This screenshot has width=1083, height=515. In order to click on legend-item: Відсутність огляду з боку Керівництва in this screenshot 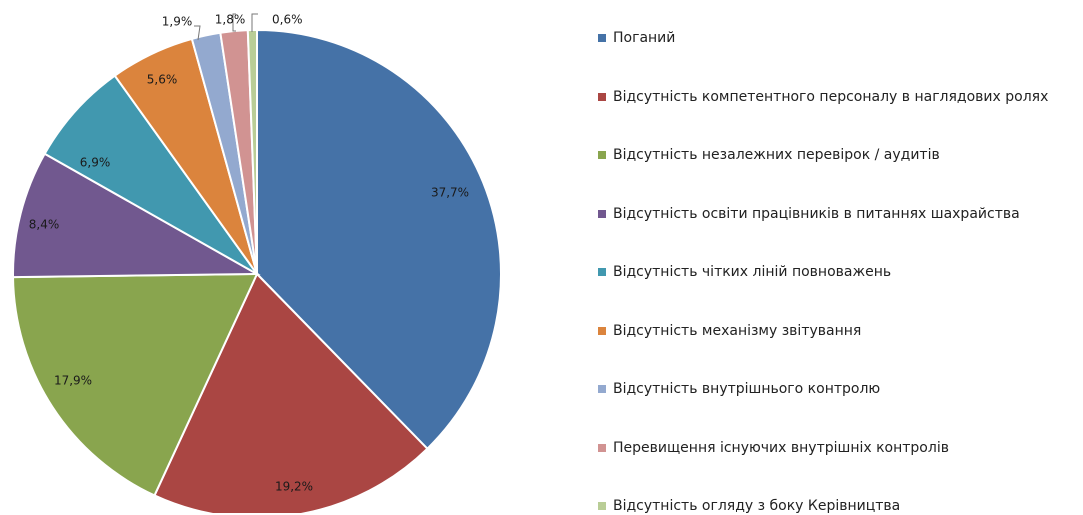, I will do `click(749, 506)`.